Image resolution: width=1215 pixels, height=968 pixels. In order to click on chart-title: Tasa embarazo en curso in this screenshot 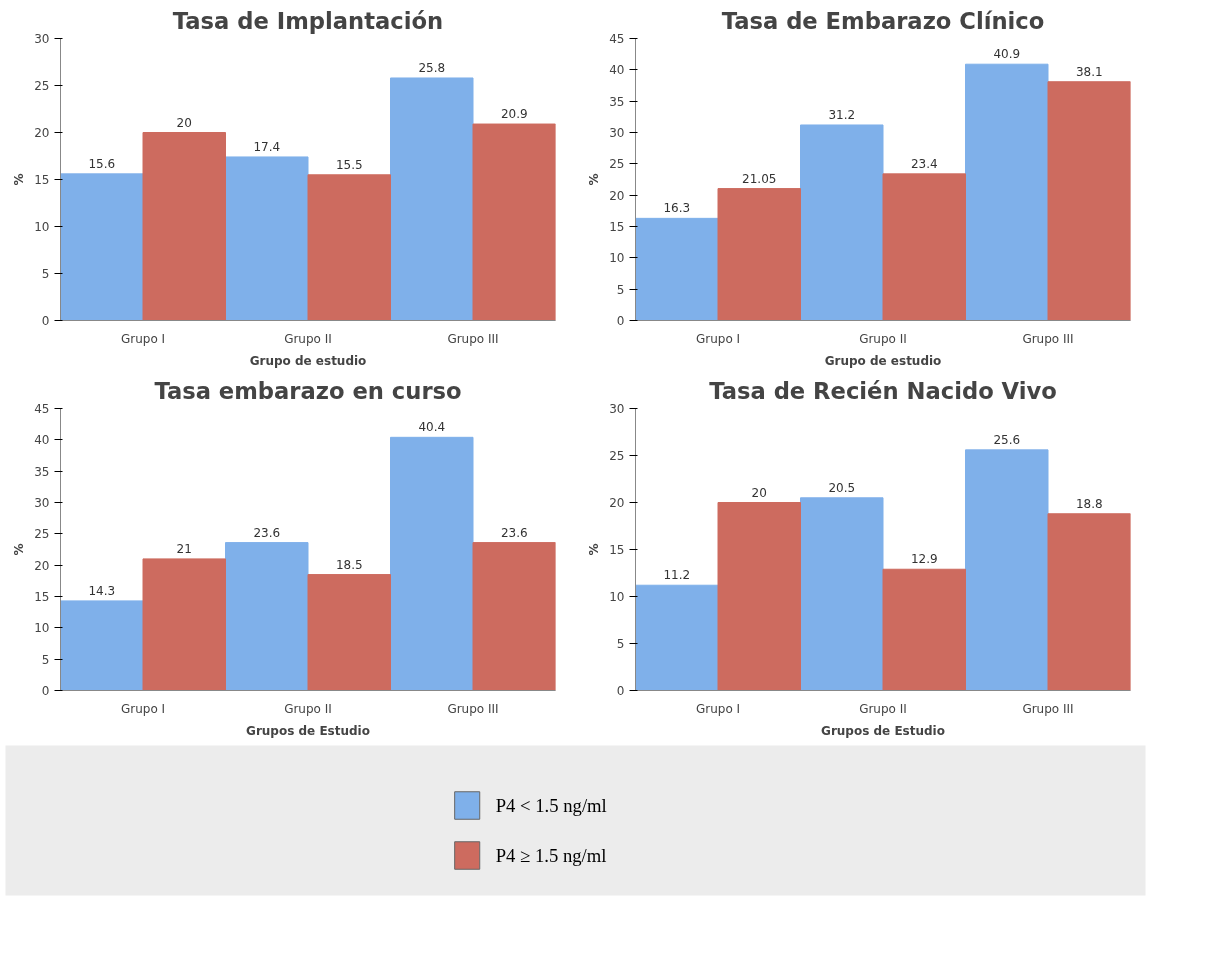, I will do `click(308, 390)`.